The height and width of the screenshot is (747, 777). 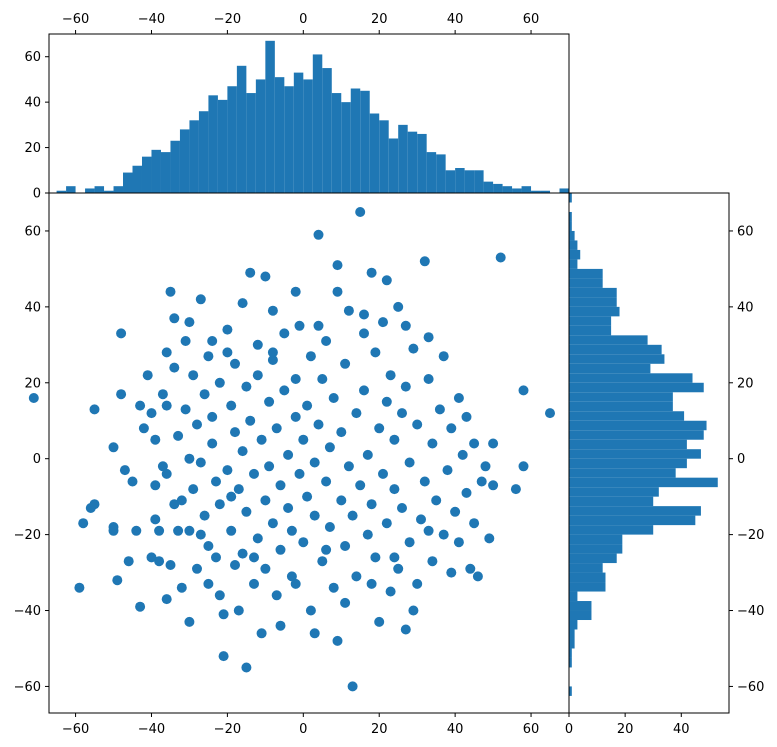 I want to click on top-y-tick-label: 20, so click(x=32, y=148).